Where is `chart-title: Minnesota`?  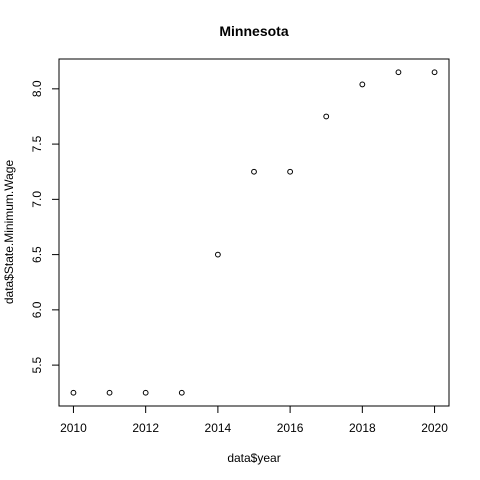
chart-title: Minnesota is located at coordinates (253, 31).